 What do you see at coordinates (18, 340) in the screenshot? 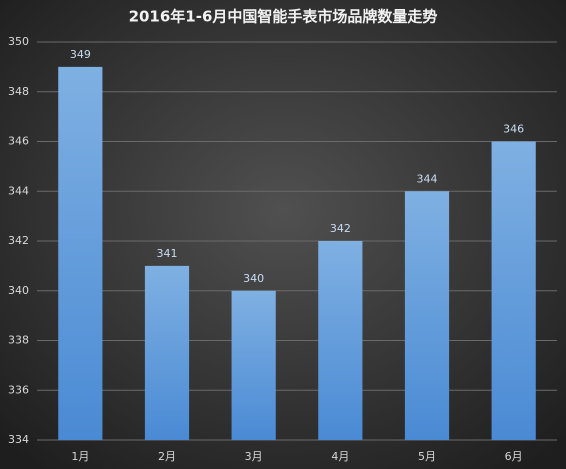
I see `y-tick-label: 338` at bounding box center [18, 340].